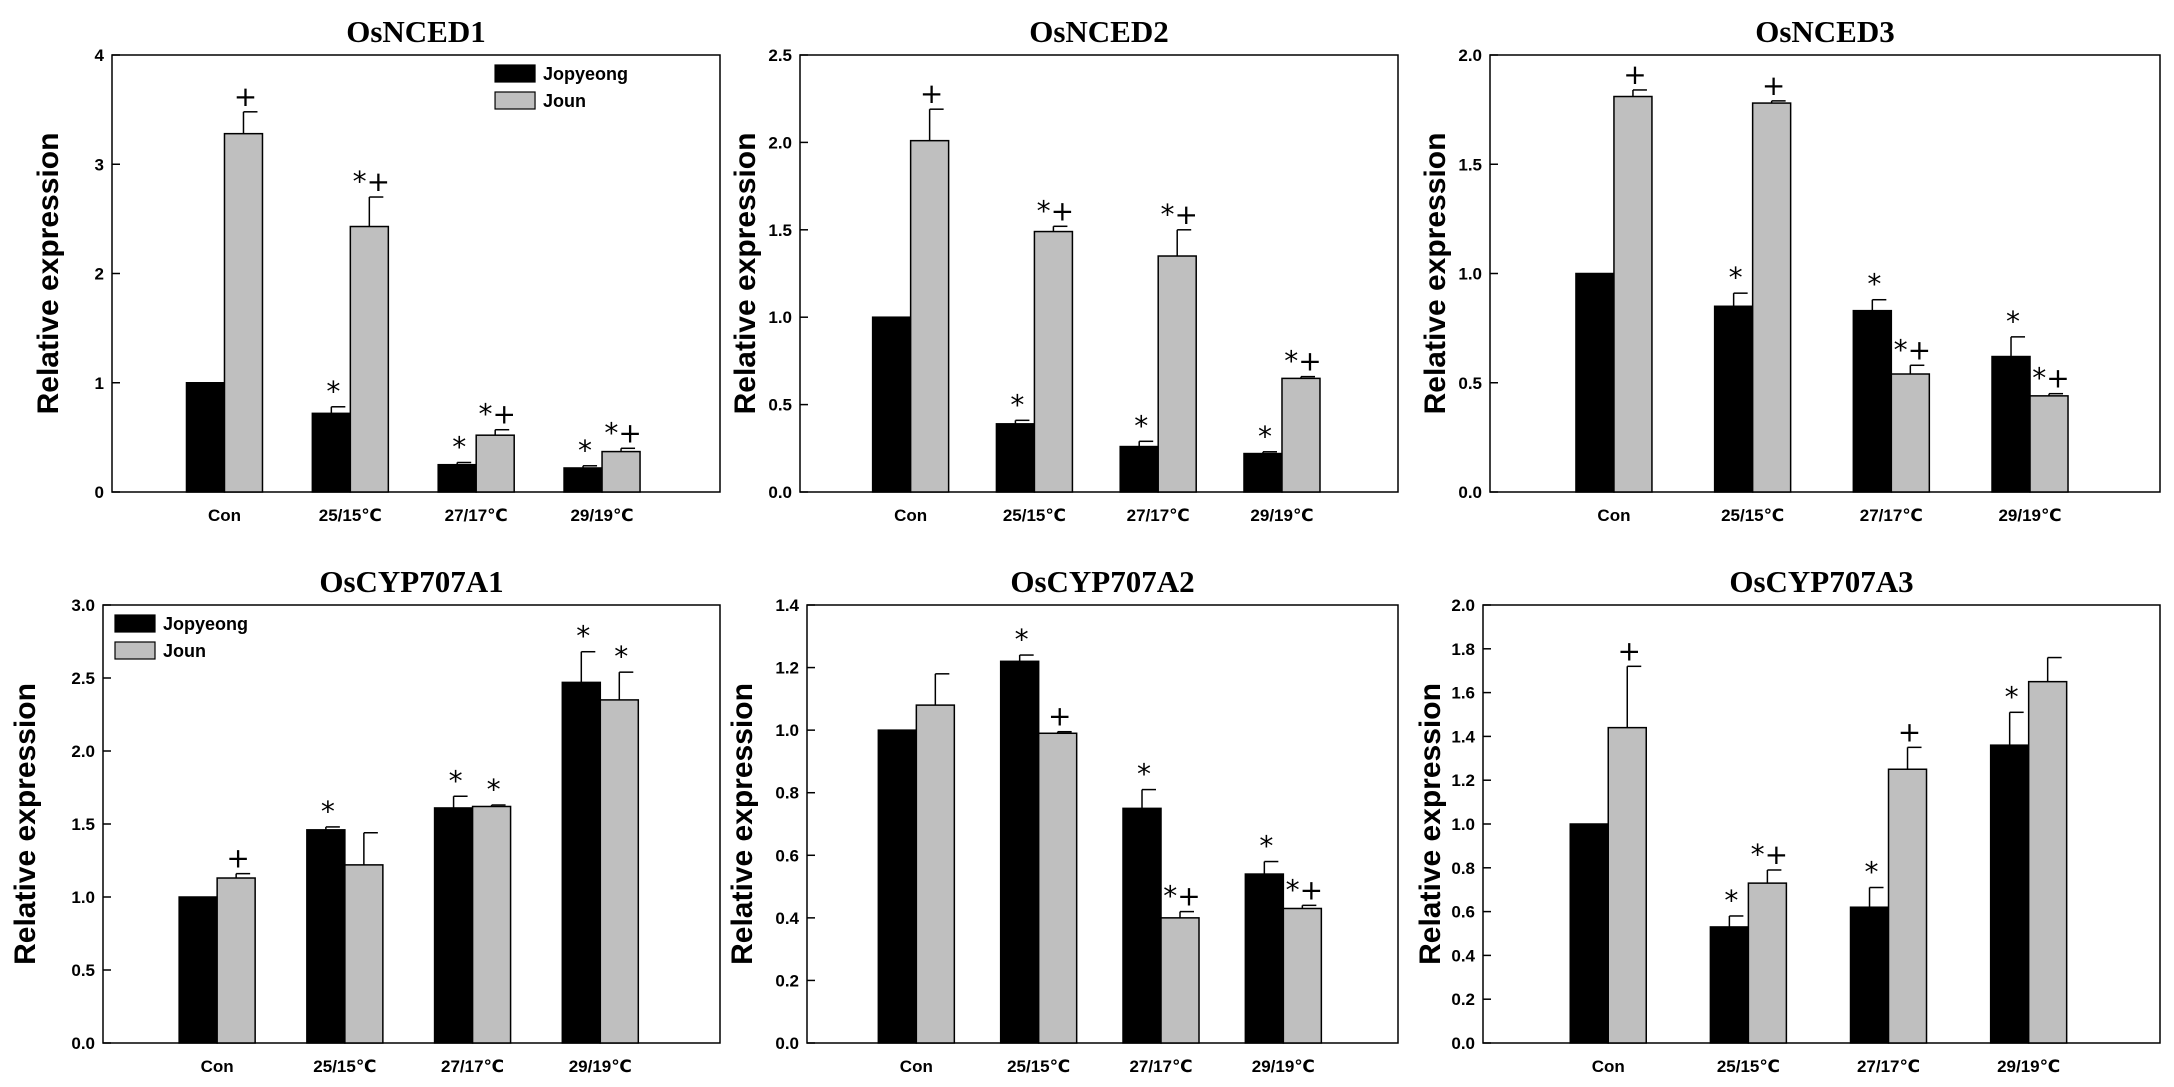 The width and height of the screenshot is (2174, 1087). Describe the element at coordinates (745, 274) in the screenshot. I see `y-axis-label: Relative expression` at that location.